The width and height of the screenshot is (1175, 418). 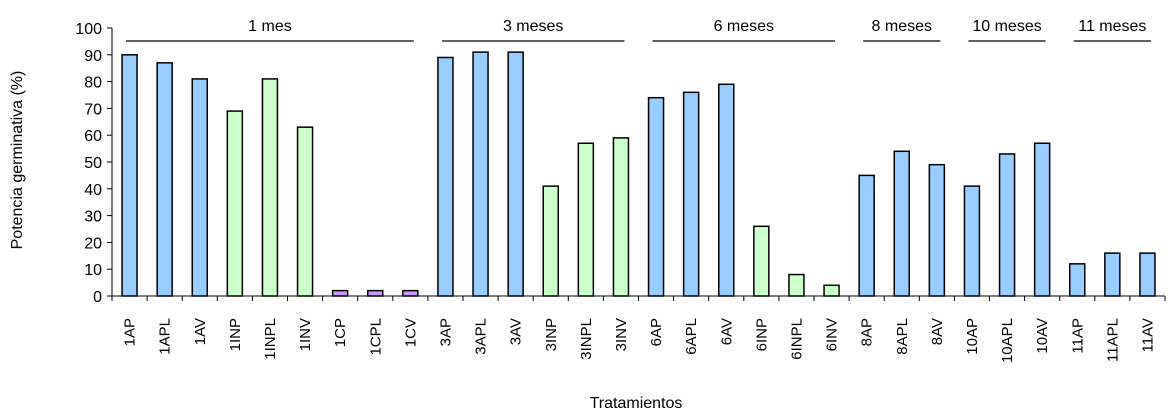 What do you see at coordinates (1042, 336) in the screenshot?
I see `x-tick-label: 10AV` at bounding box center [1042, 336].